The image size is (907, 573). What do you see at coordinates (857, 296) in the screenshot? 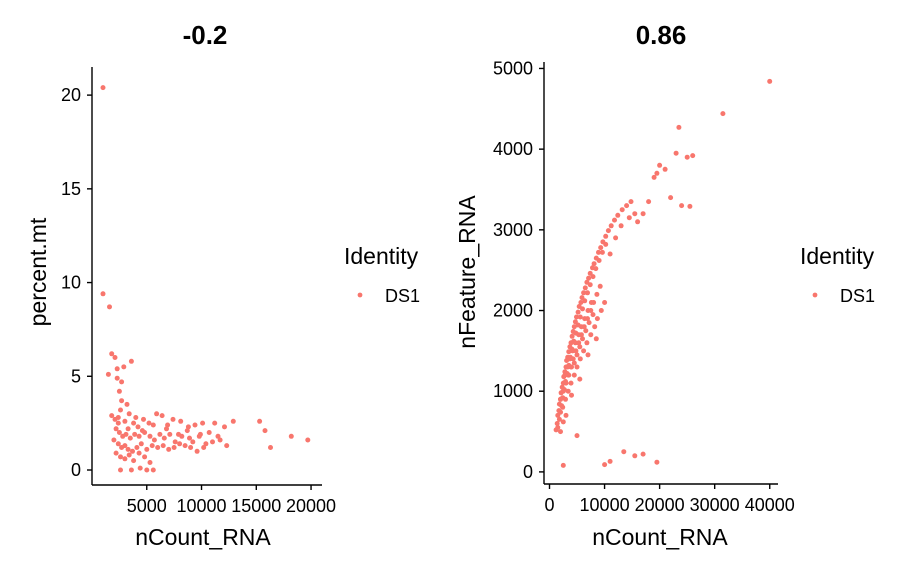
I see `legend-label-ds1: DS1` at bounding box center [857, 296].